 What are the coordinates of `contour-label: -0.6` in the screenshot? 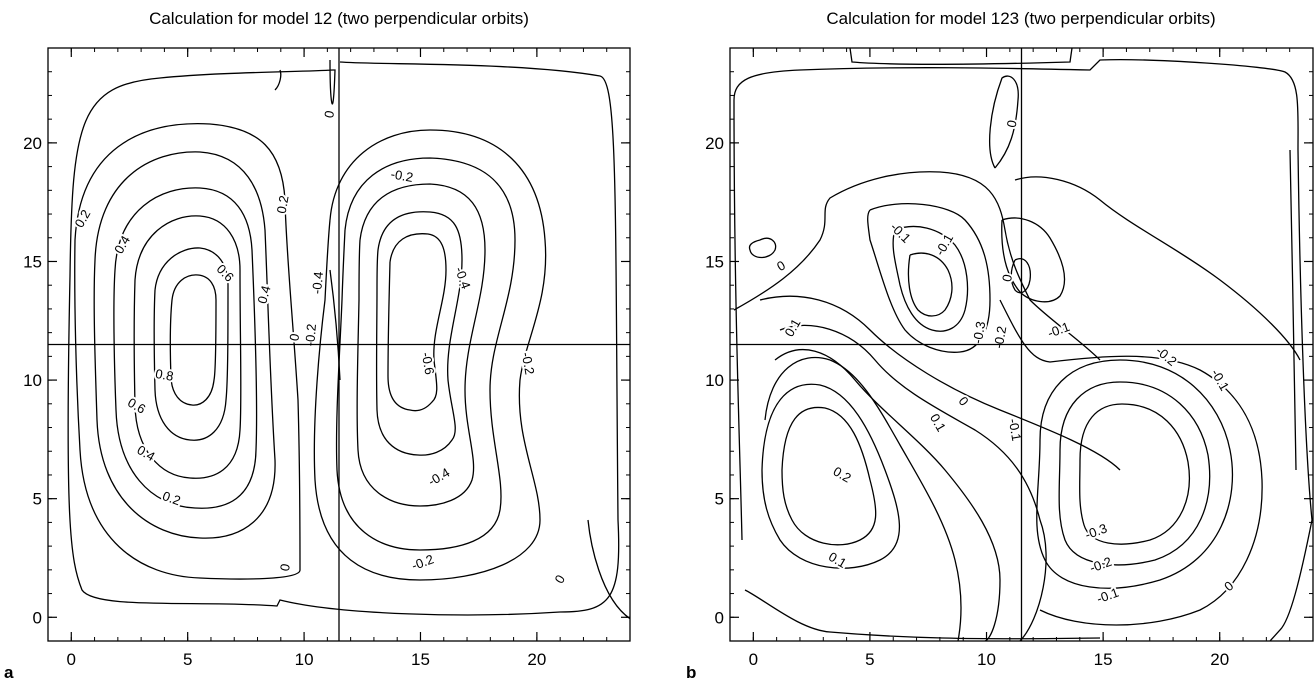 It's located at (428, 363).